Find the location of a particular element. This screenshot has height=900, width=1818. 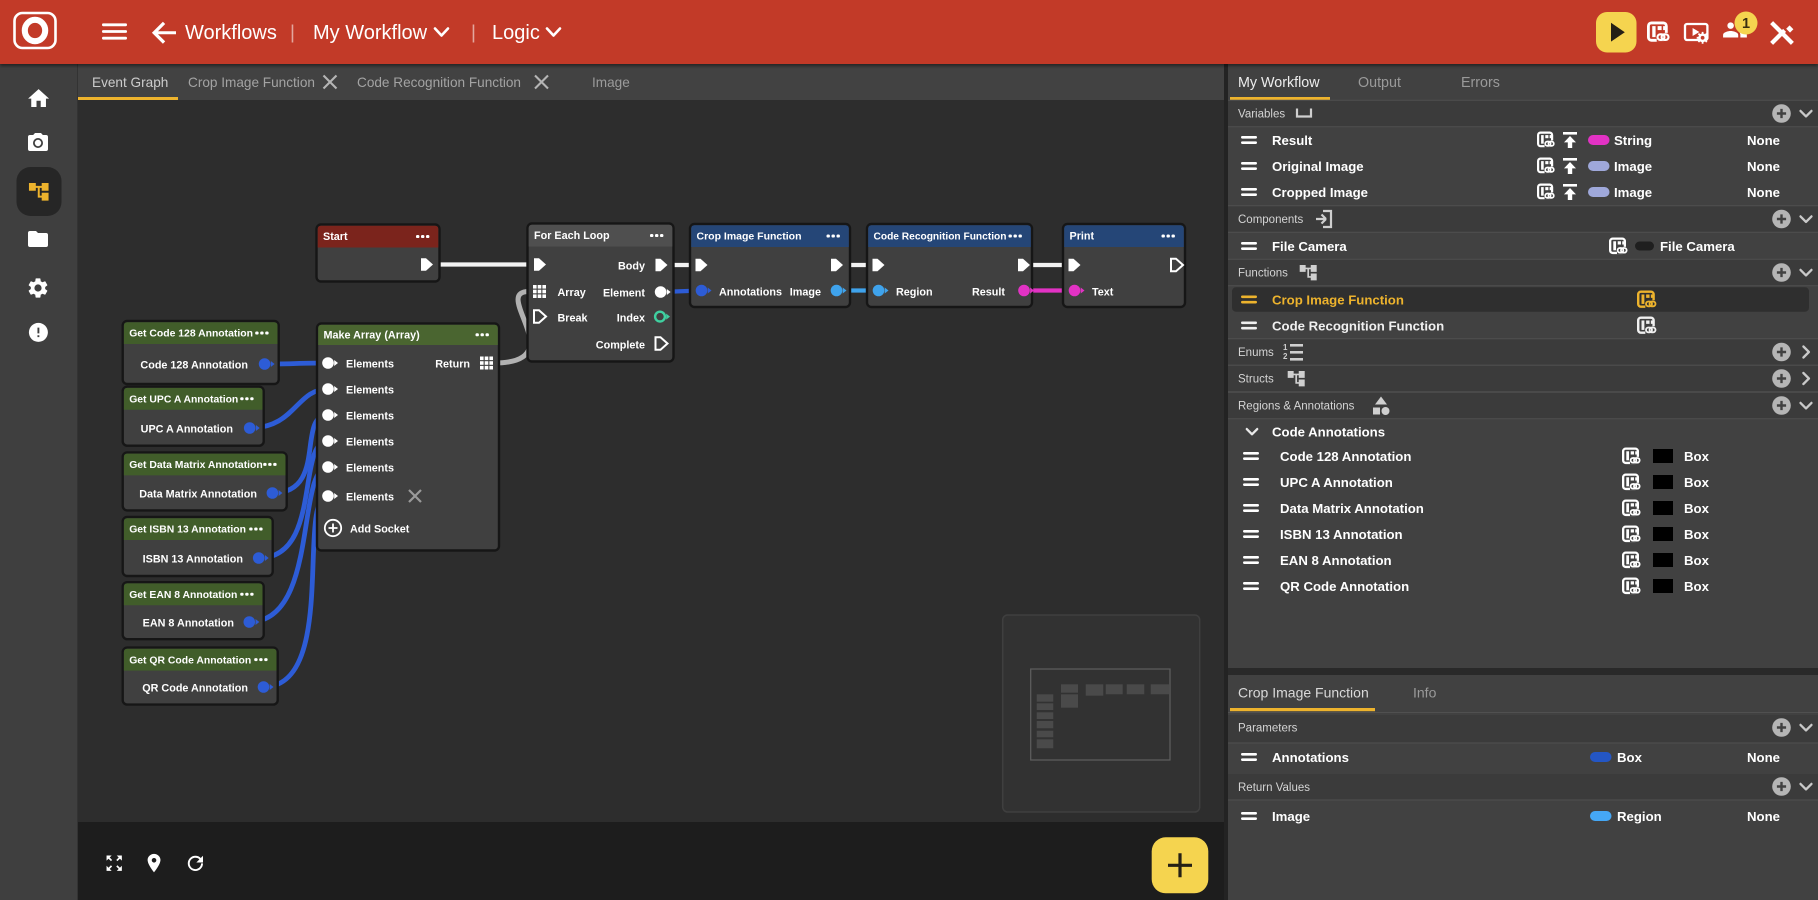

svg-text: Add Socket is located at coordinates (380, 530).